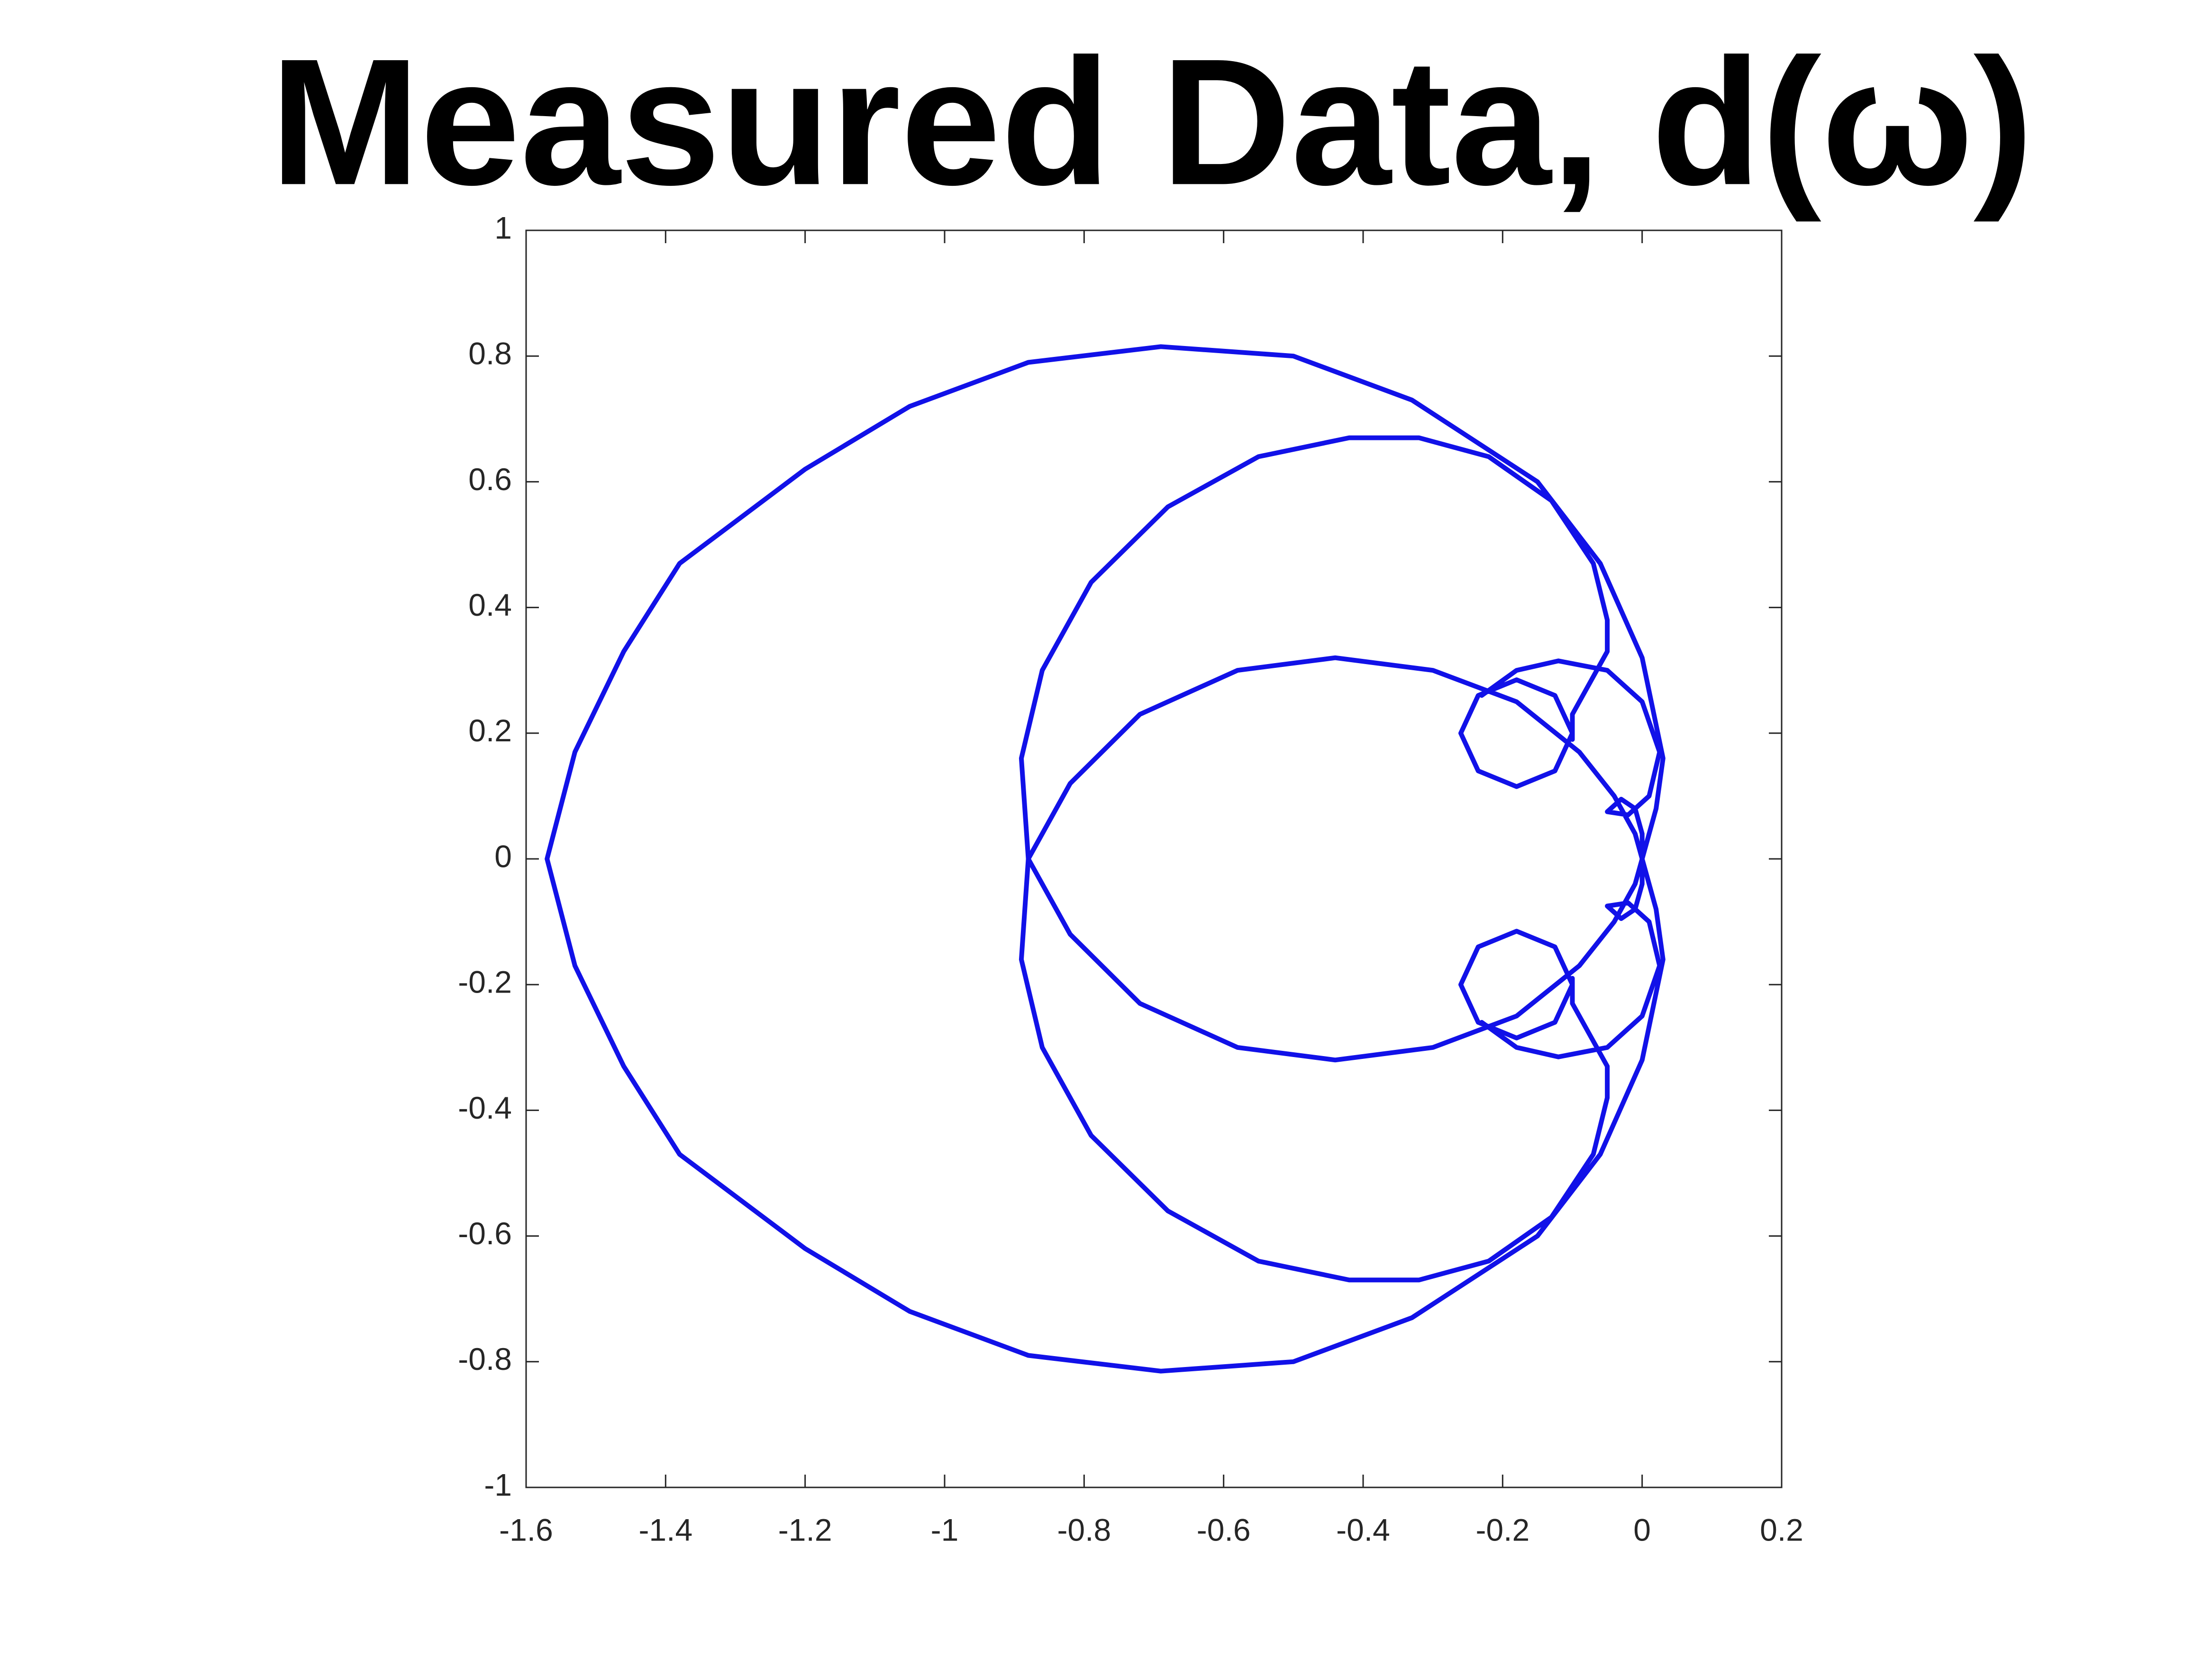 Image resolution: width=2212 pixels, height=1659 pixels. I want to click on x-tick-label: -1, so click(945, 1529).